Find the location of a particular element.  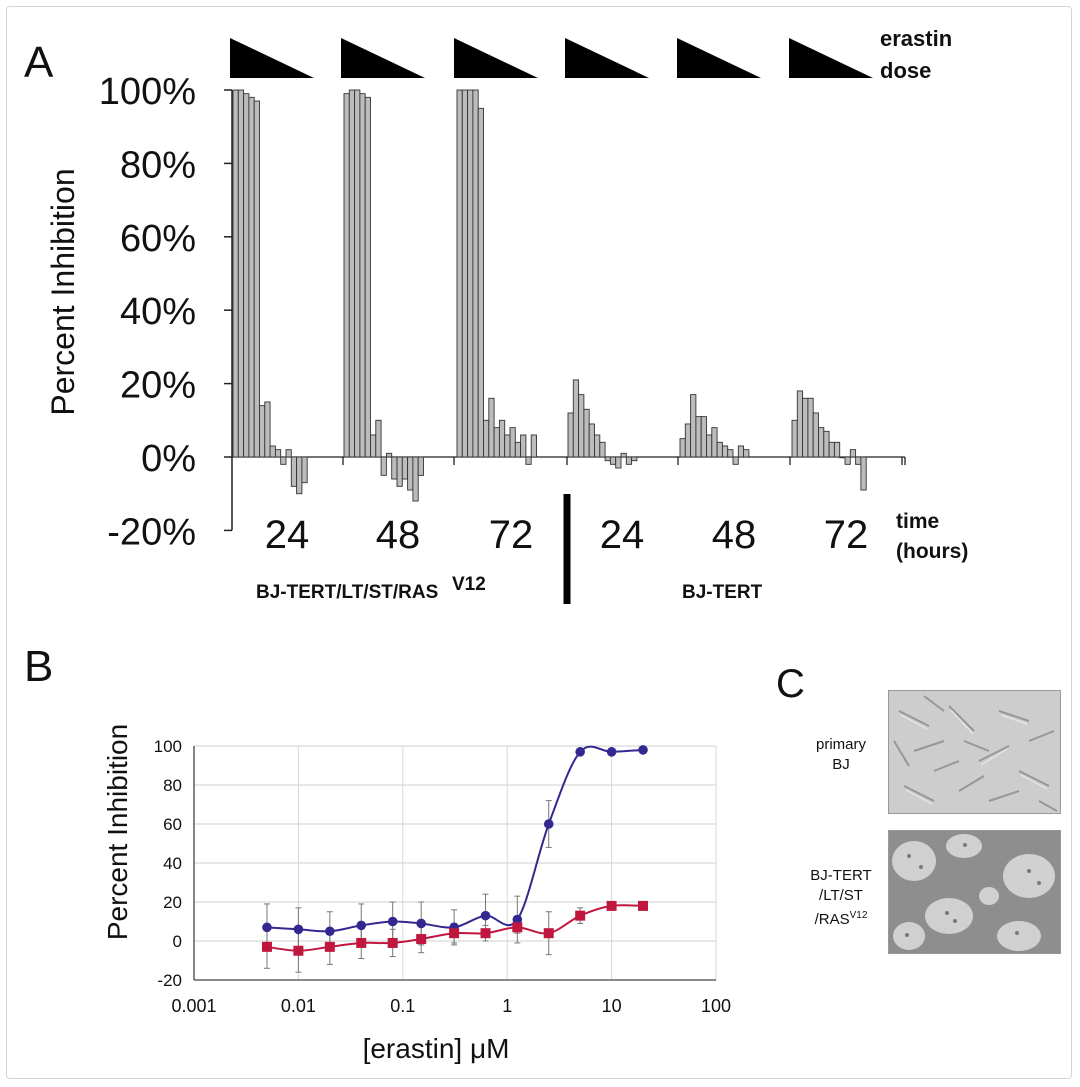

y-tick-label: 100 is located at coordinates (168, 746).